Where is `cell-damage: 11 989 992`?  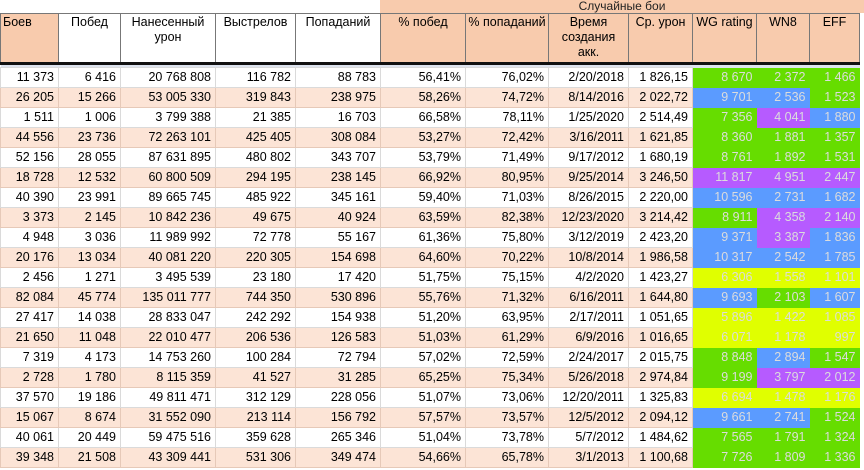
cell-damage: 11 989 992 is located at coordinates (168, 237).